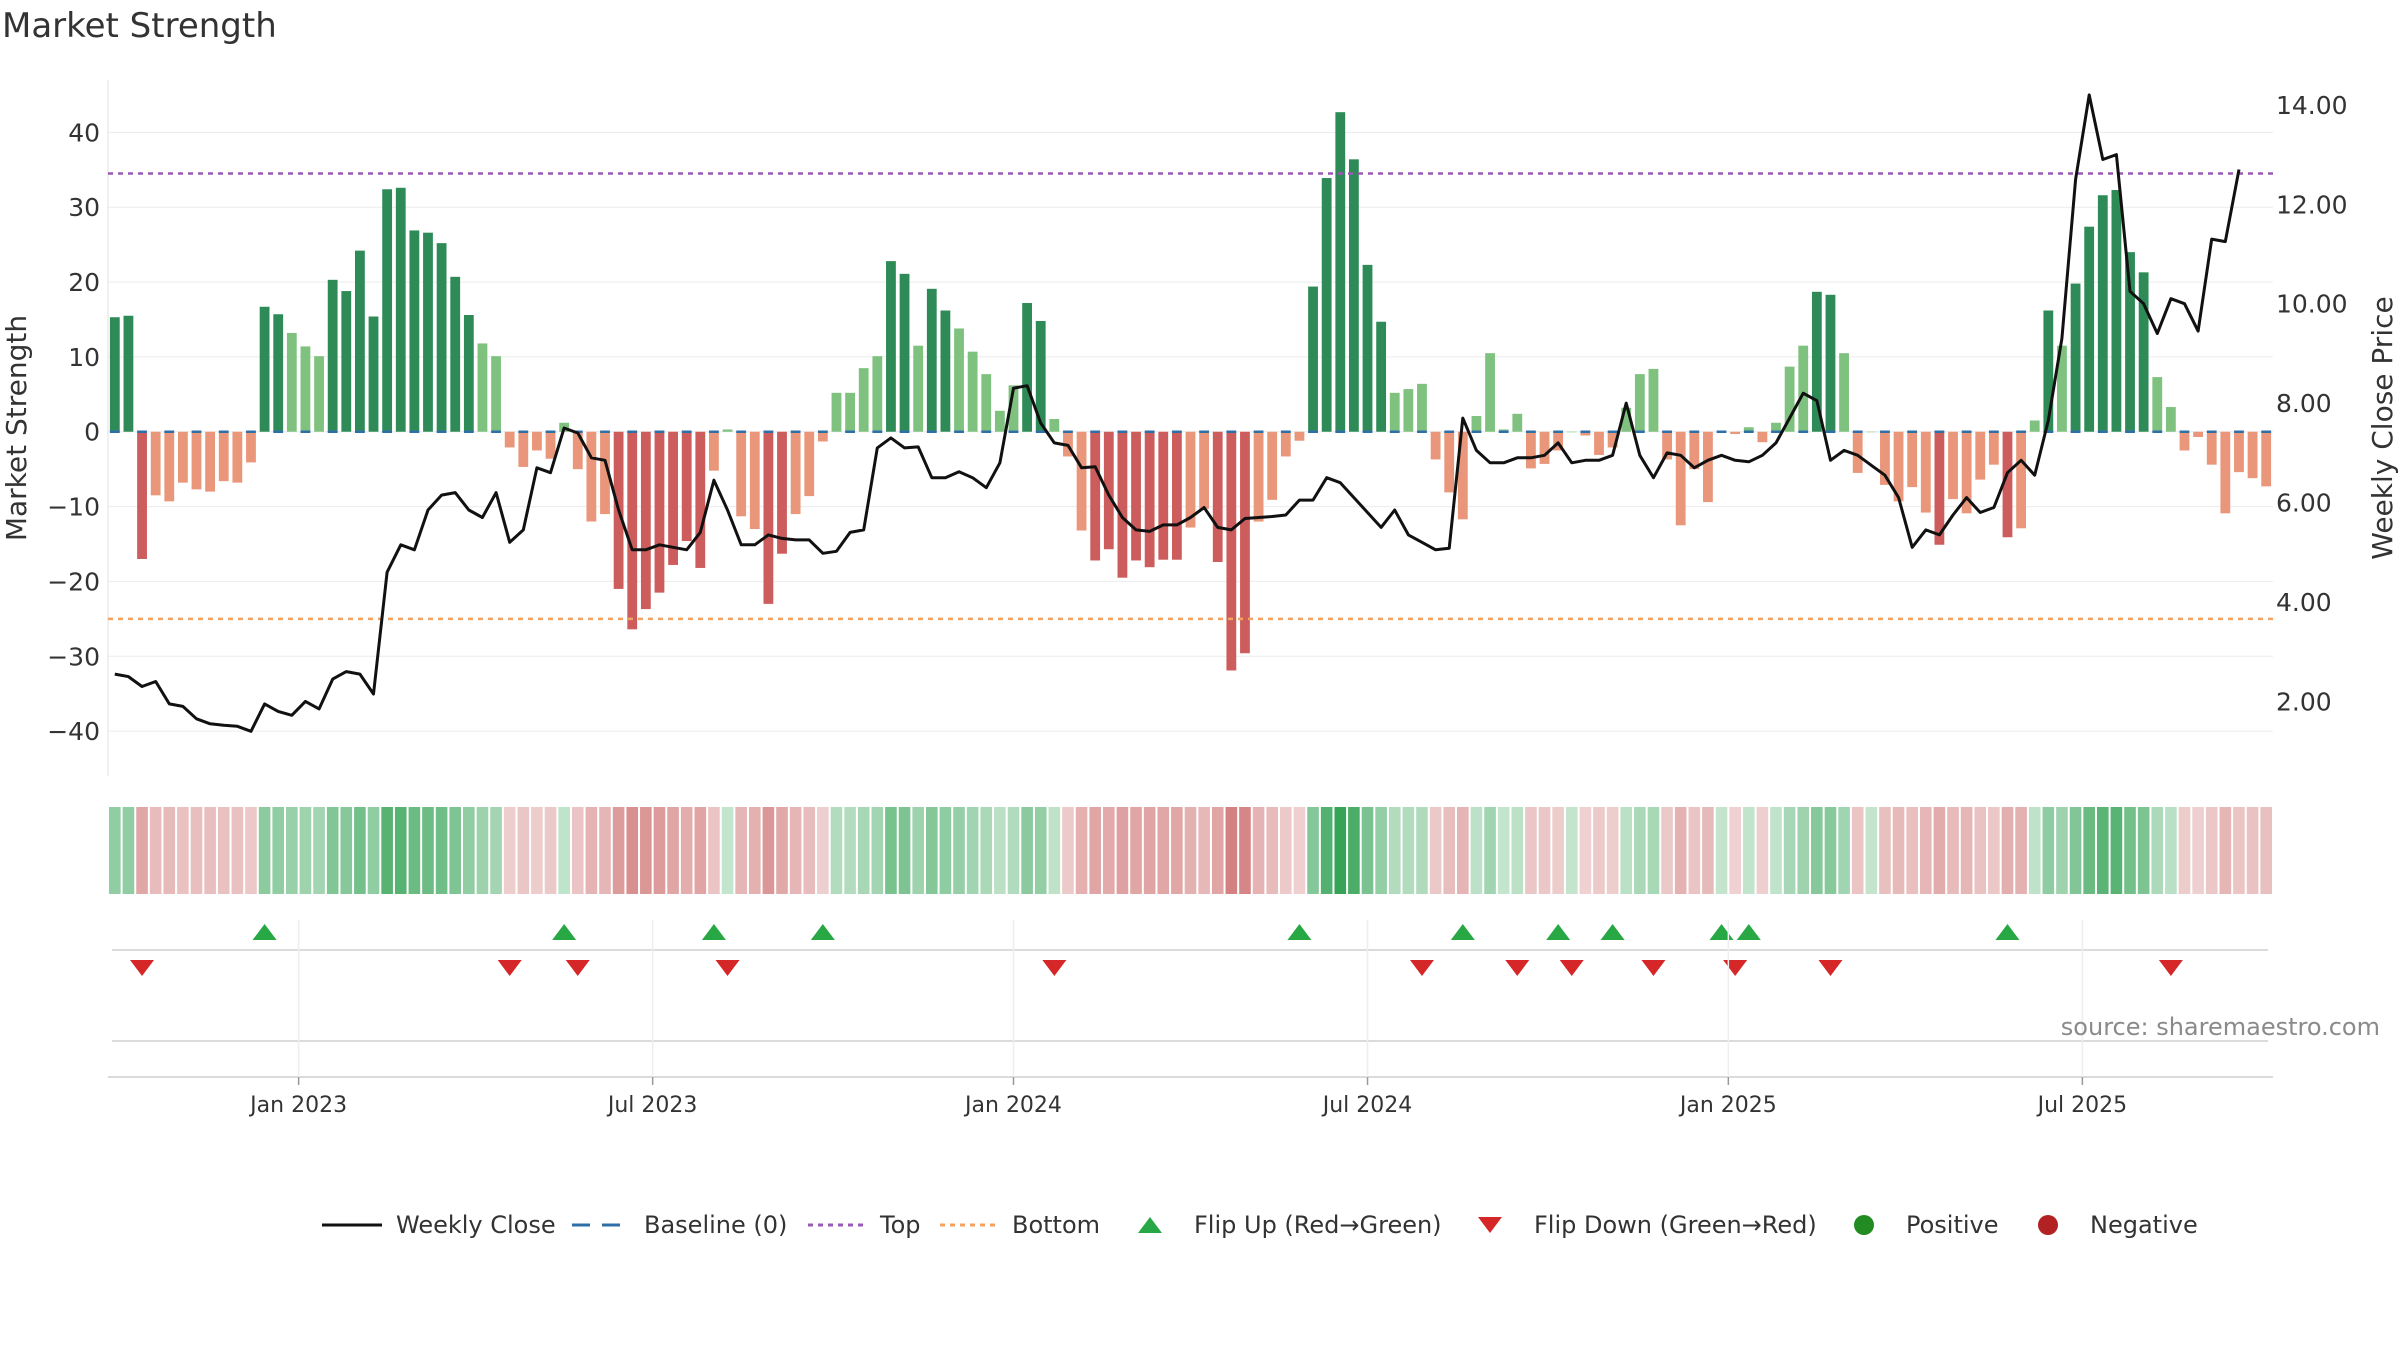 Image resolution: width=2400 pixels, height=1354 pixels. What do you see at coordinates (2082, 1105) in the screenshot?
I see `x-tick-label: Jul 2025` at bounding box center [2082, 1105].